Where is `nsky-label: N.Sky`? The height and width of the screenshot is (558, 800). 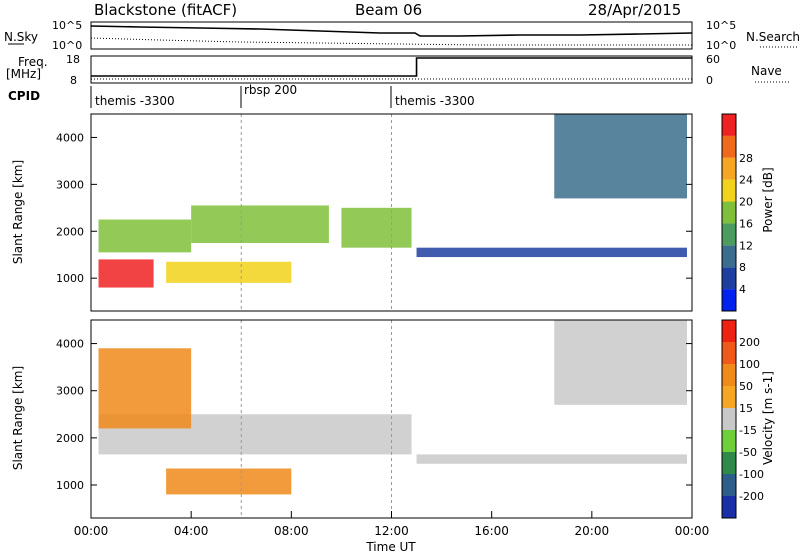
nsky-label: N.Sky is located at coordinates (21, 37).